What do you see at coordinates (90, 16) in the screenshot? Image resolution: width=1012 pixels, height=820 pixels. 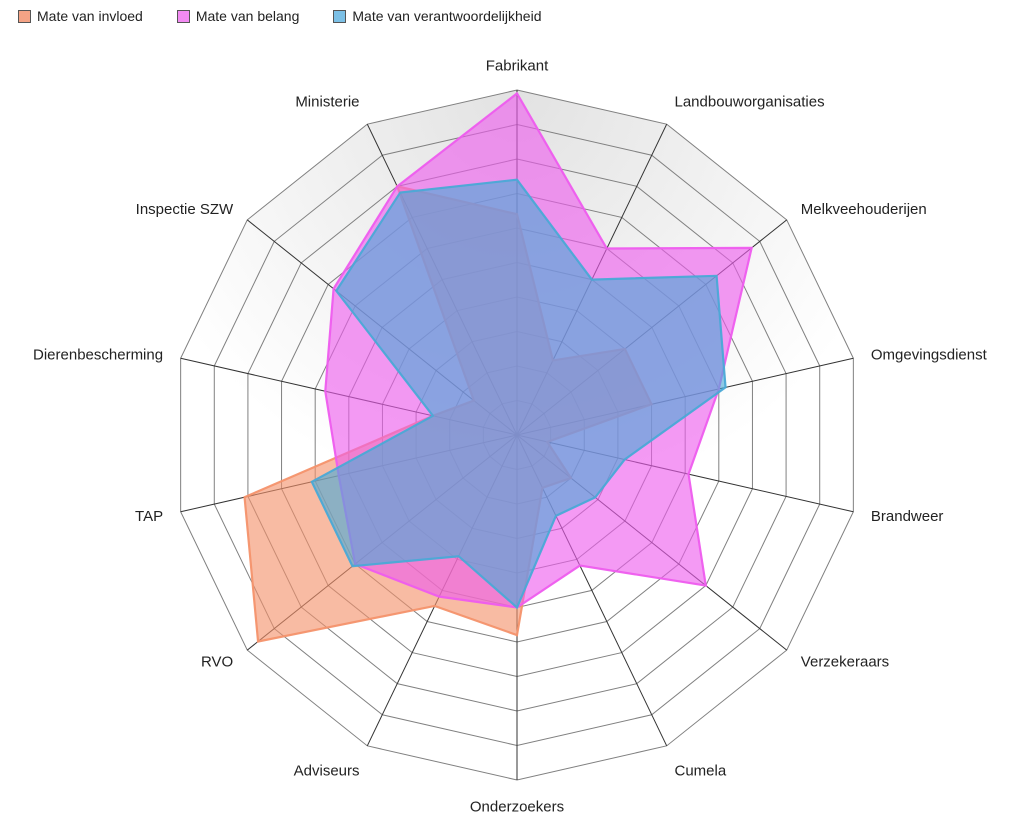 I see `legend-label-invloed: Mate van invloed` at bounding box center [90, 16].